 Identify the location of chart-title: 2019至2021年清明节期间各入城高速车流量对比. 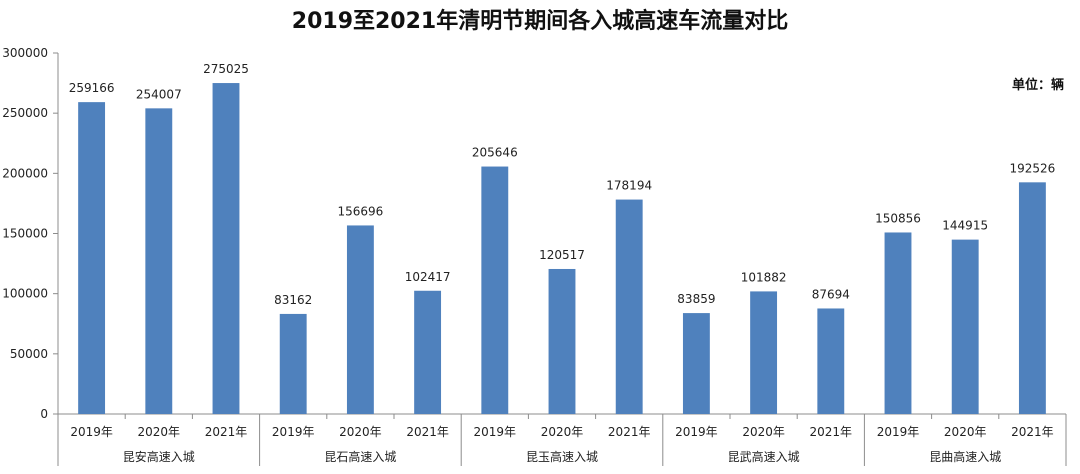
(540, 21).